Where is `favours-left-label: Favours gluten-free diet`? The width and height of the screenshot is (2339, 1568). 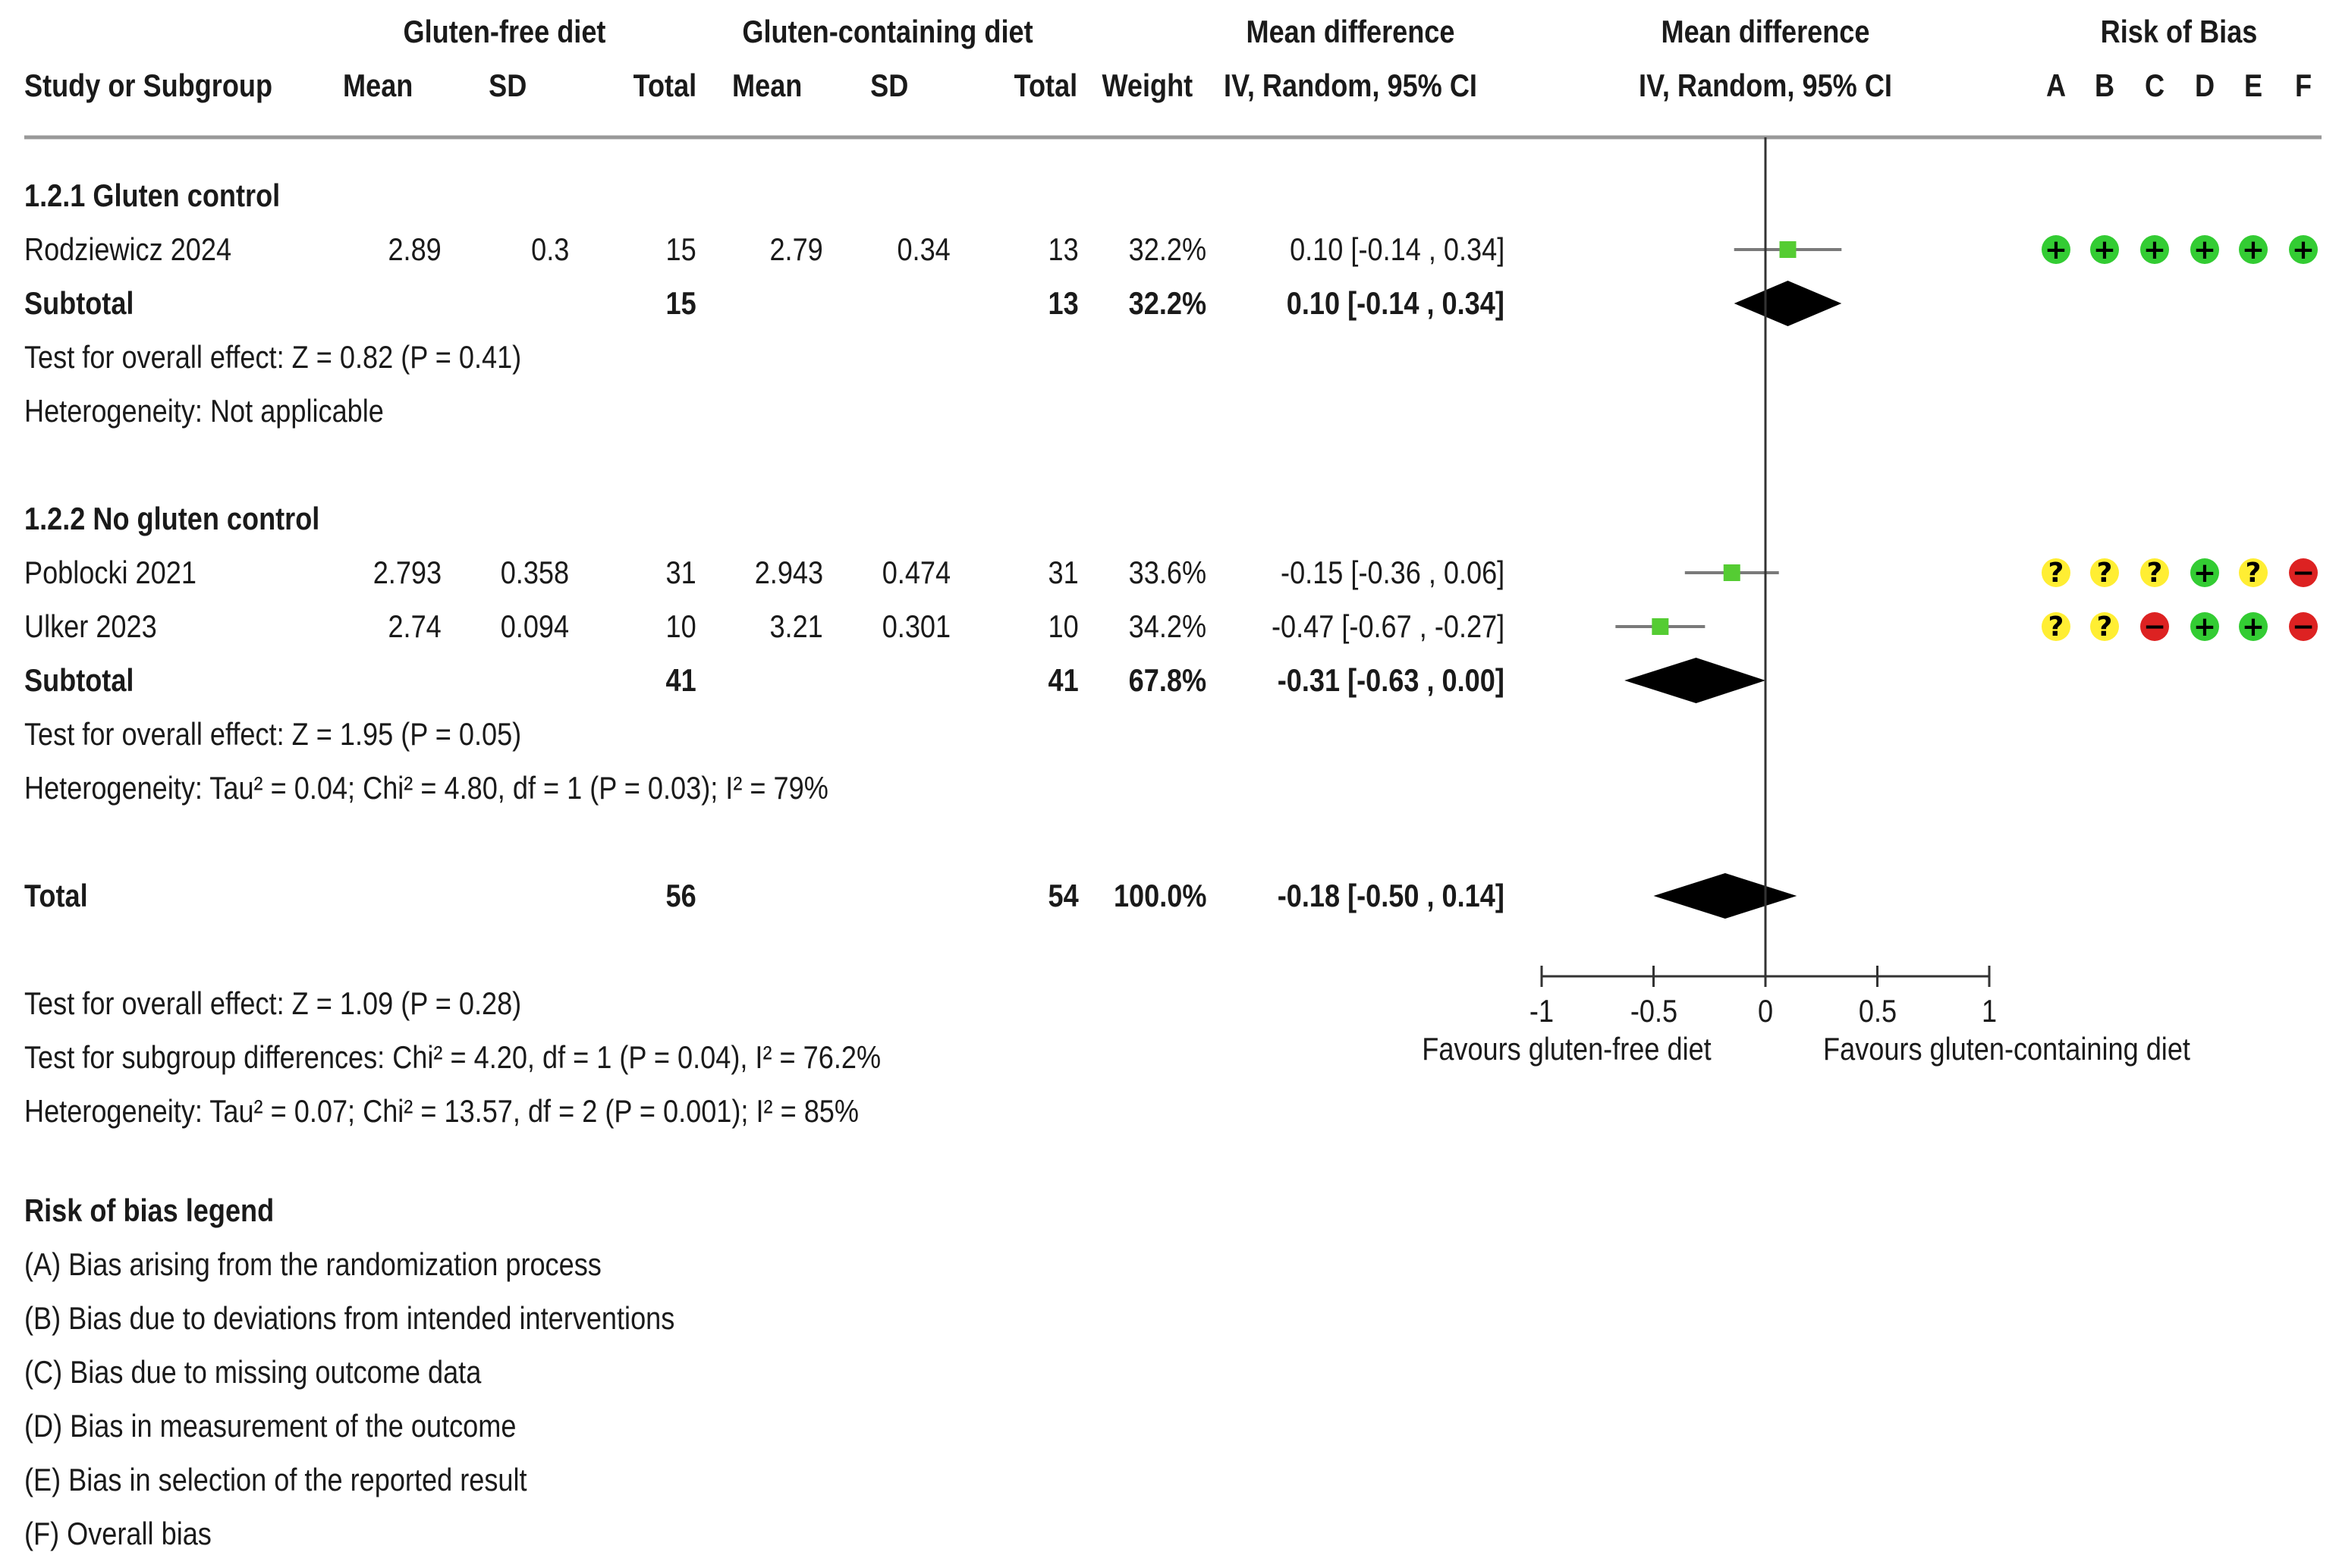 favours-left-label: Favours gluten-free diet is located at coordinates (1567, 1049).